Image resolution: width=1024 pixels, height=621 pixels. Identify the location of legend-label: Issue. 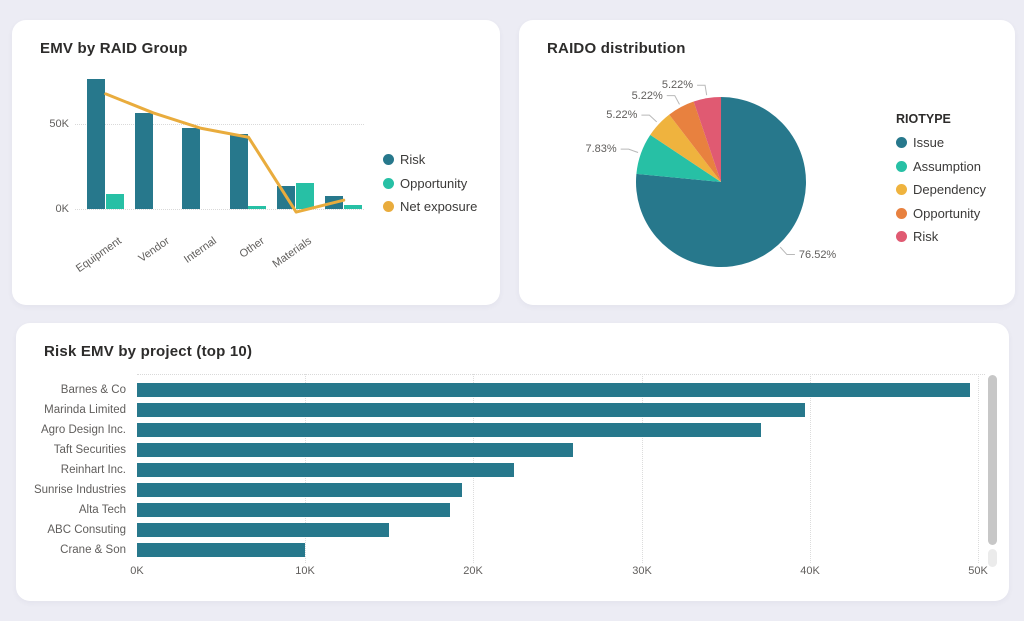
(929, 143).